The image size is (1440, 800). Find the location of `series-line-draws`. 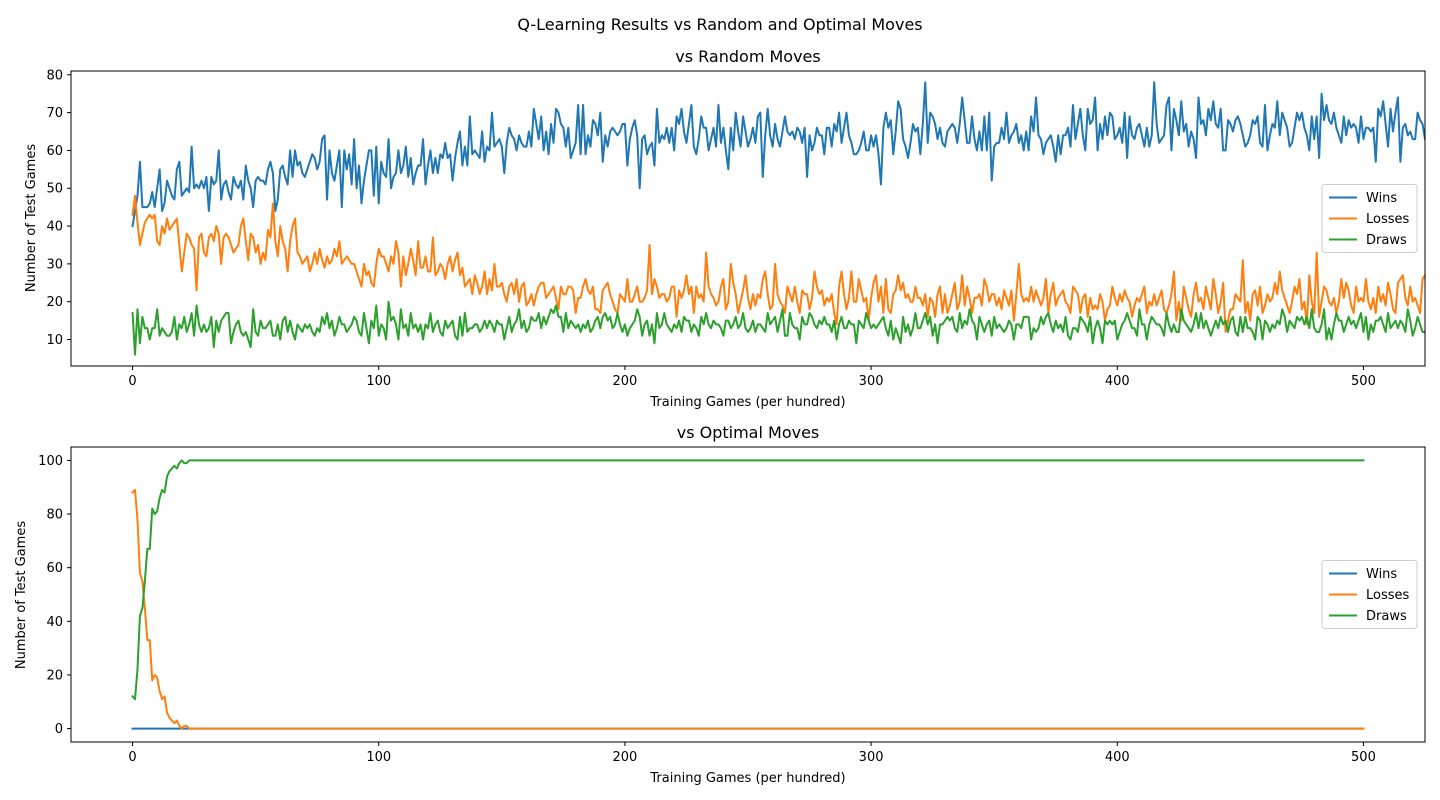

series-line-draws is located at coordinates (778, 328).